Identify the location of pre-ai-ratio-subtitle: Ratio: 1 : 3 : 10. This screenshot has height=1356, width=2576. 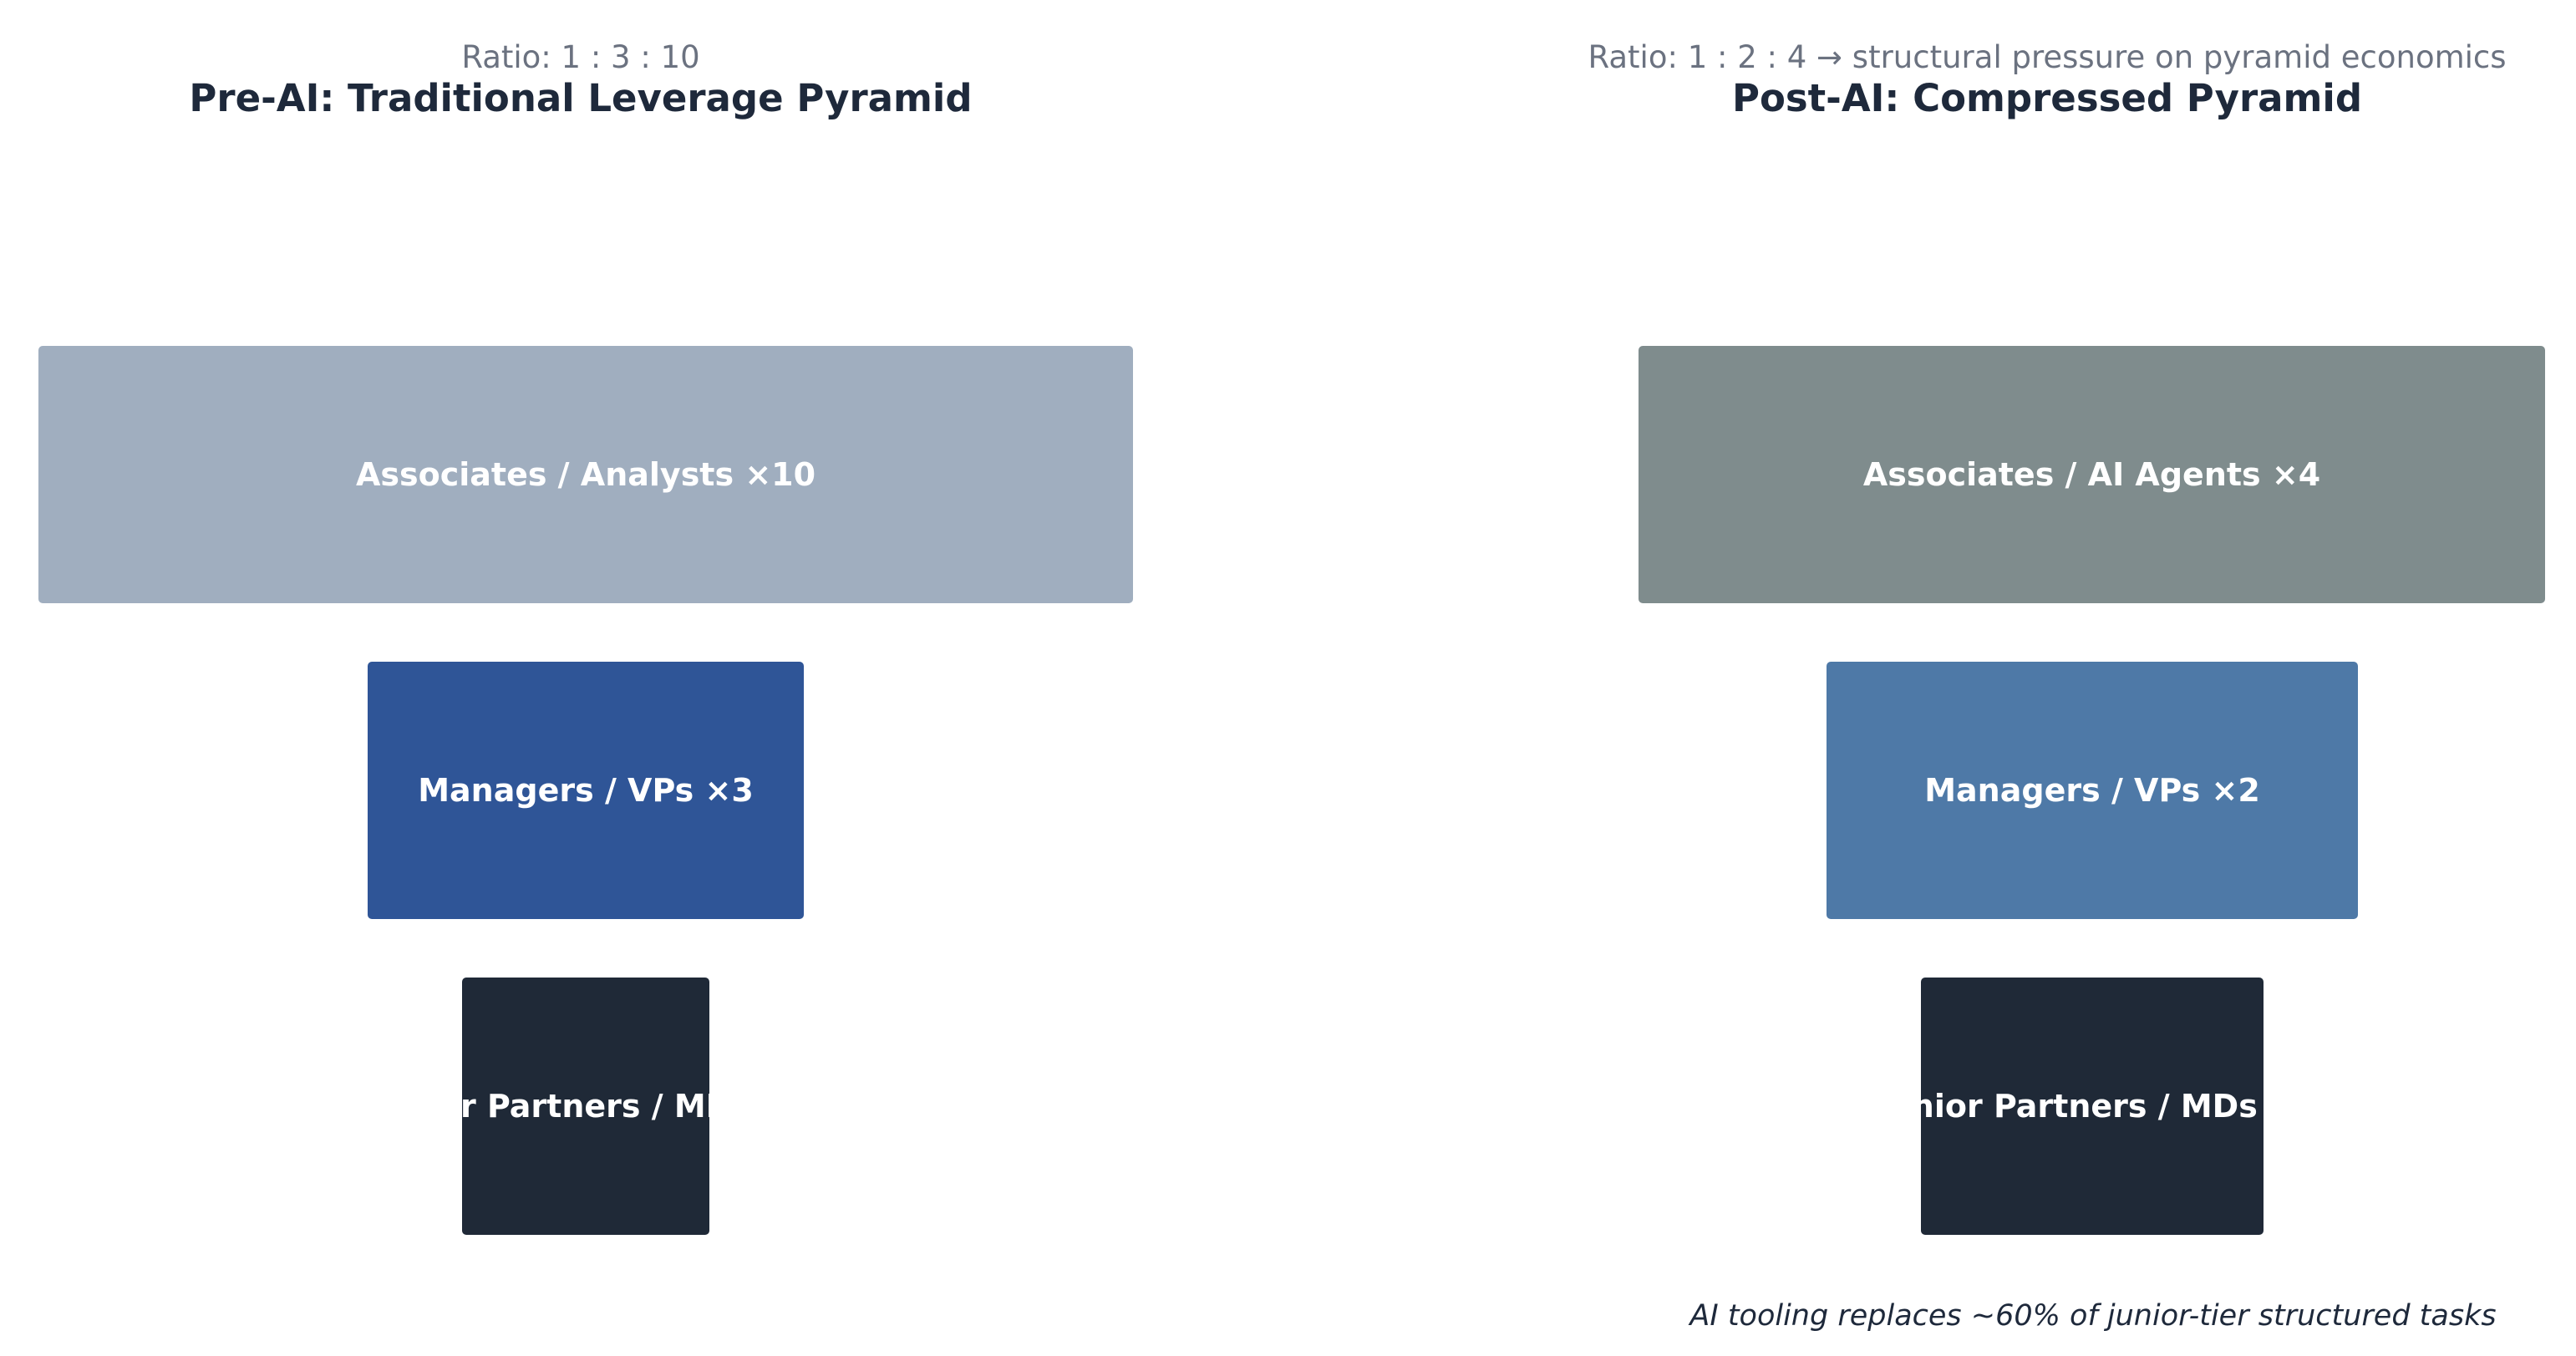
(580, 57).